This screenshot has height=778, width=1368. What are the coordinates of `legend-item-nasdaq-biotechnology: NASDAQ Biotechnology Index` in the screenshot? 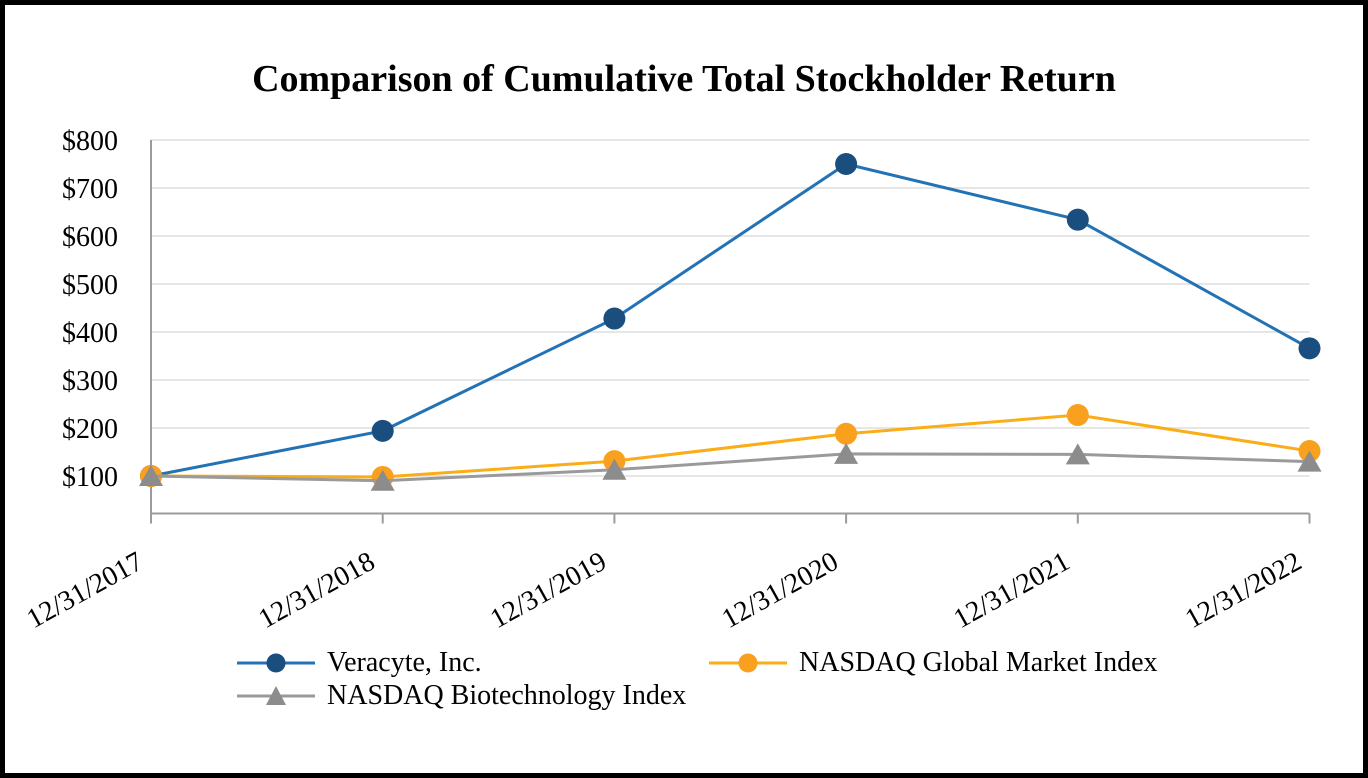 It's located at (461, 696).